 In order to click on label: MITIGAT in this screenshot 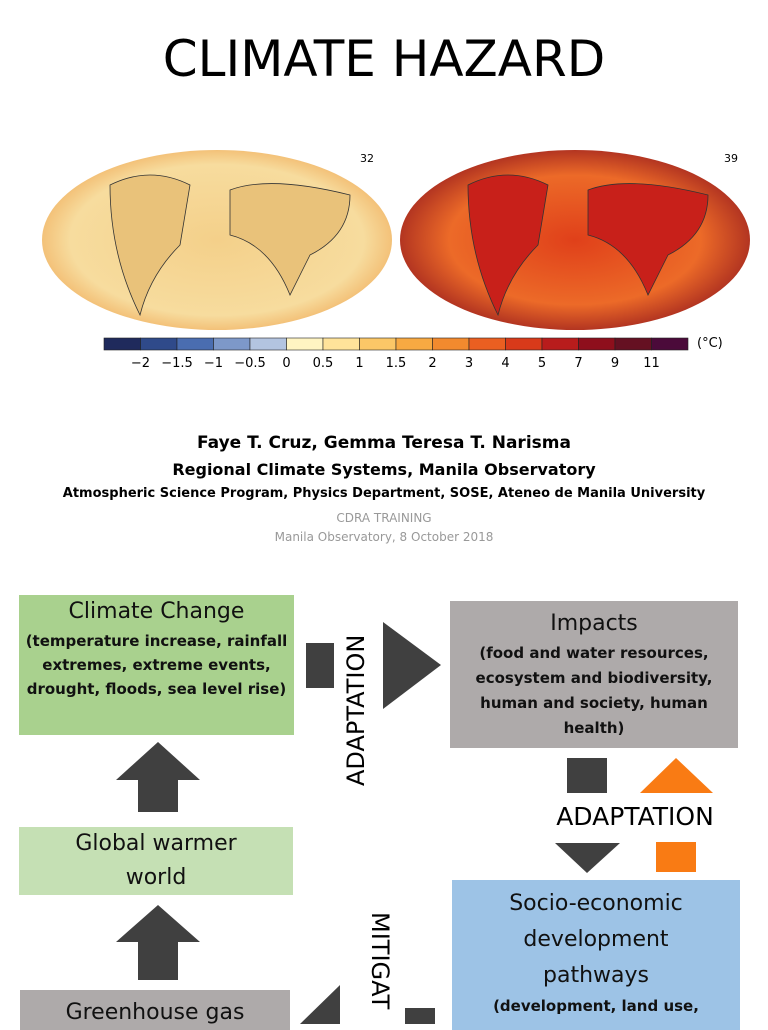, I will do `click(380, 961)`.